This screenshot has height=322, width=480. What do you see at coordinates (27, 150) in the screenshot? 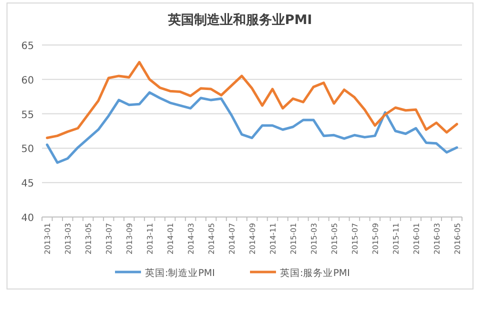
I see `y-tick-label: 50` at bounding box center [27, 150].